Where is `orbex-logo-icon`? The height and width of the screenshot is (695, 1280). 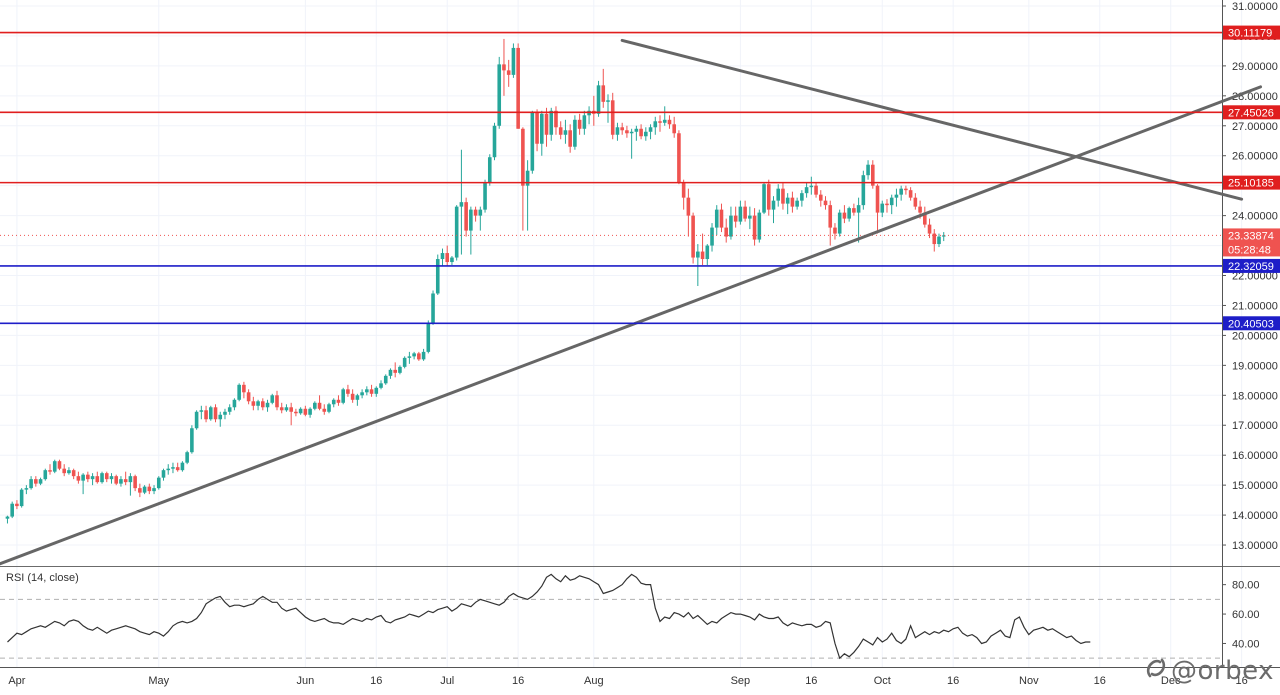 orbex-logo-icon is located at coordinates (1156, 668).